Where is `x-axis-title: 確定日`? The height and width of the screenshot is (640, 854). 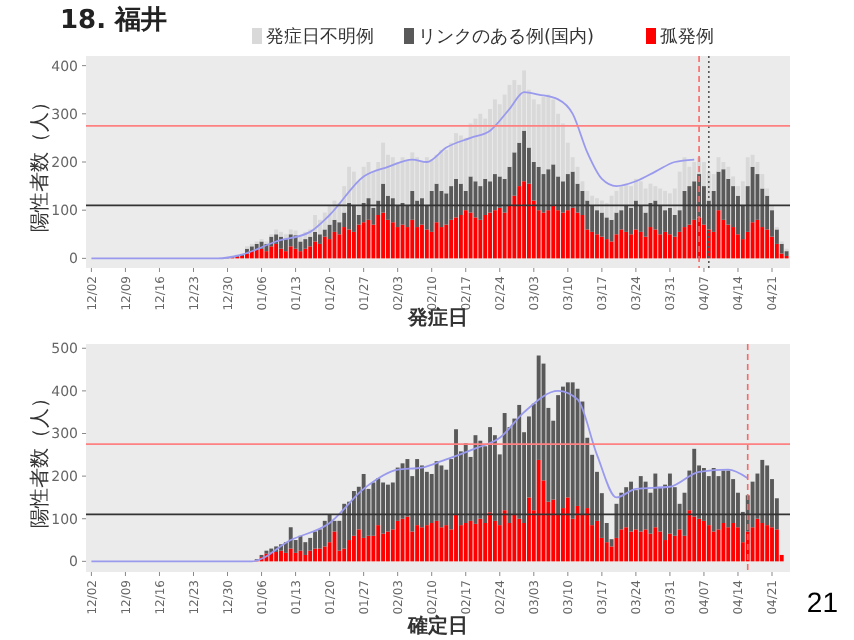 x-axis-title: 確定日 is located at coordinates (437, 626).